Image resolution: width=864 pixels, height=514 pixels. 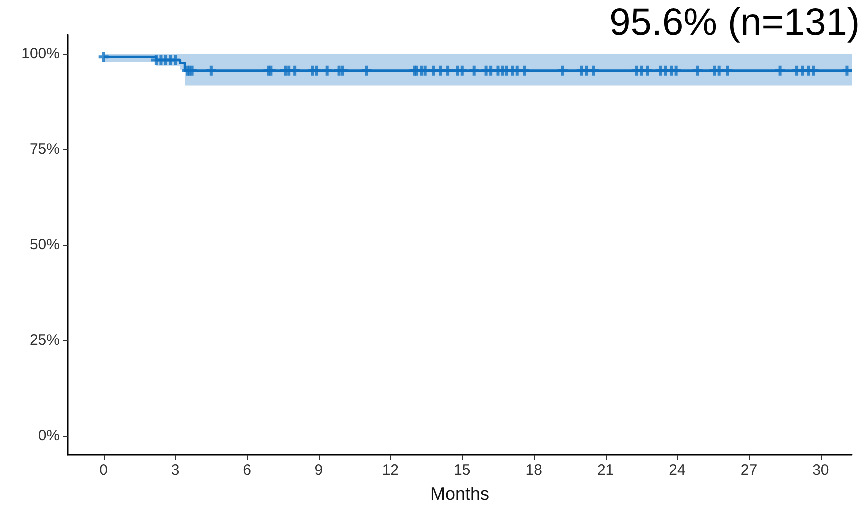 What do you see at coordinates (41, 54) in the screenshot?
I see `y-tick-label: 100%` at bounding box center [41, 54].